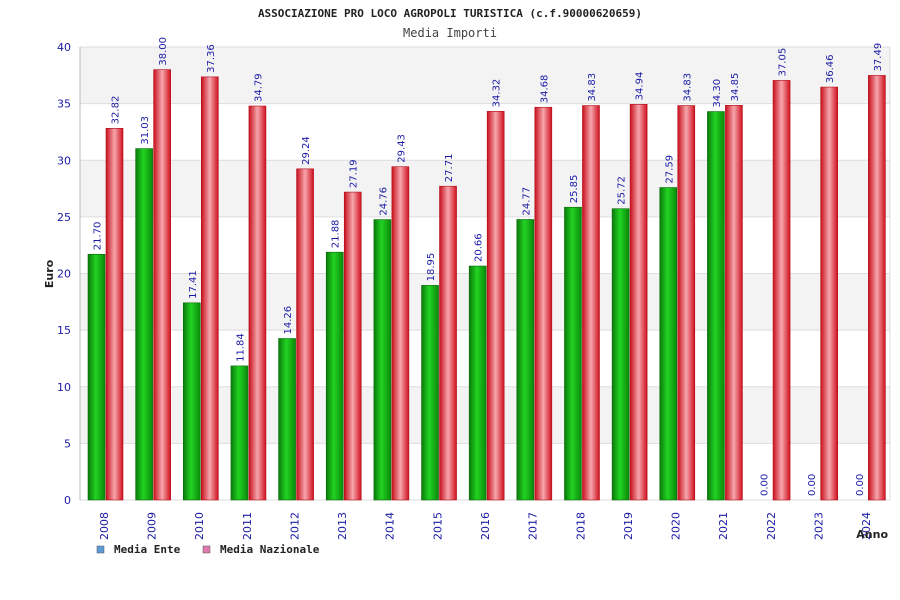  I want to click on chart-subtitle: Media Importi, so click(450, 33).